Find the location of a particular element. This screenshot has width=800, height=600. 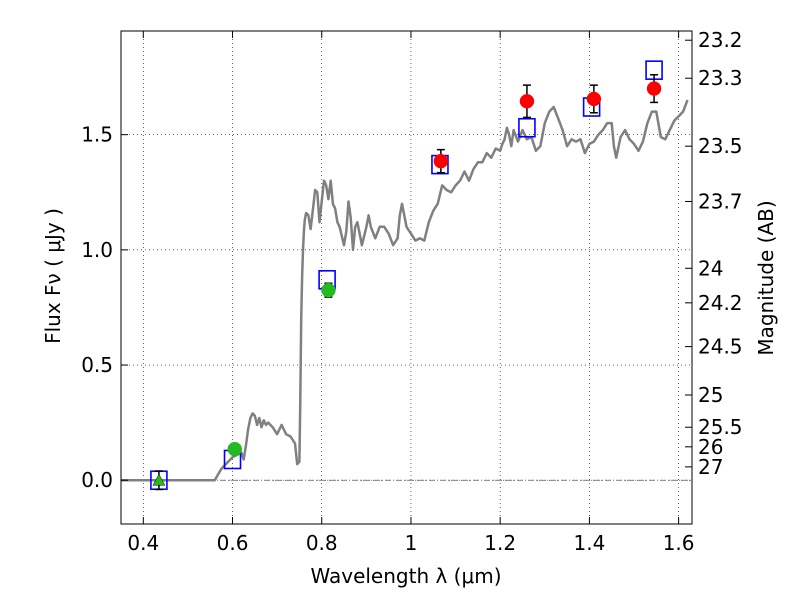

y-axis-ticks: 0.0 0.5 1.0 1.5 is located at coordinates (104, 307).